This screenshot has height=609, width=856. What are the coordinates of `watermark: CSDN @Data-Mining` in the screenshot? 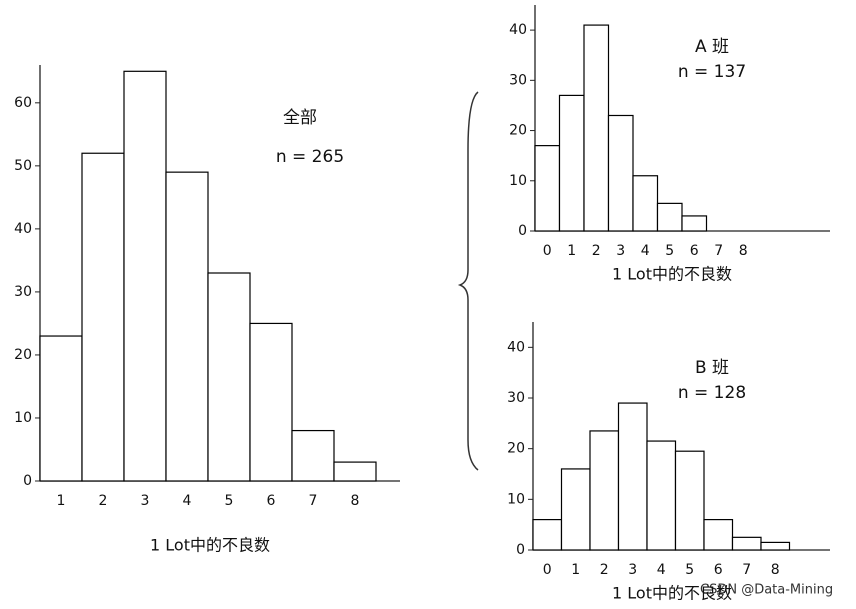 It's located at (766, 590).